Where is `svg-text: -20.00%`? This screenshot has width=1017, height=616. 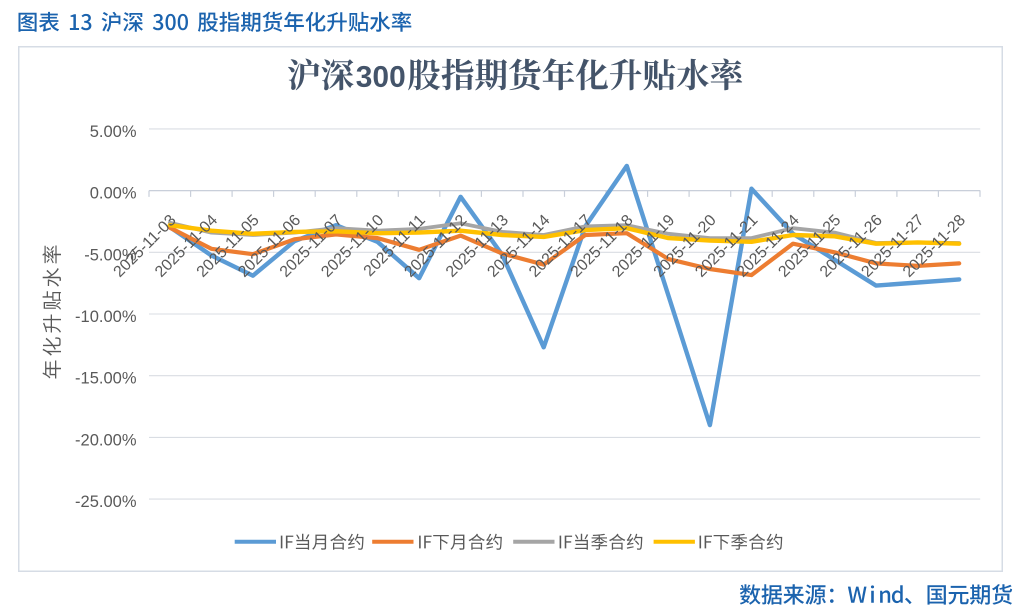 svg-text: -20.00% is located at coordinates (106, 440).